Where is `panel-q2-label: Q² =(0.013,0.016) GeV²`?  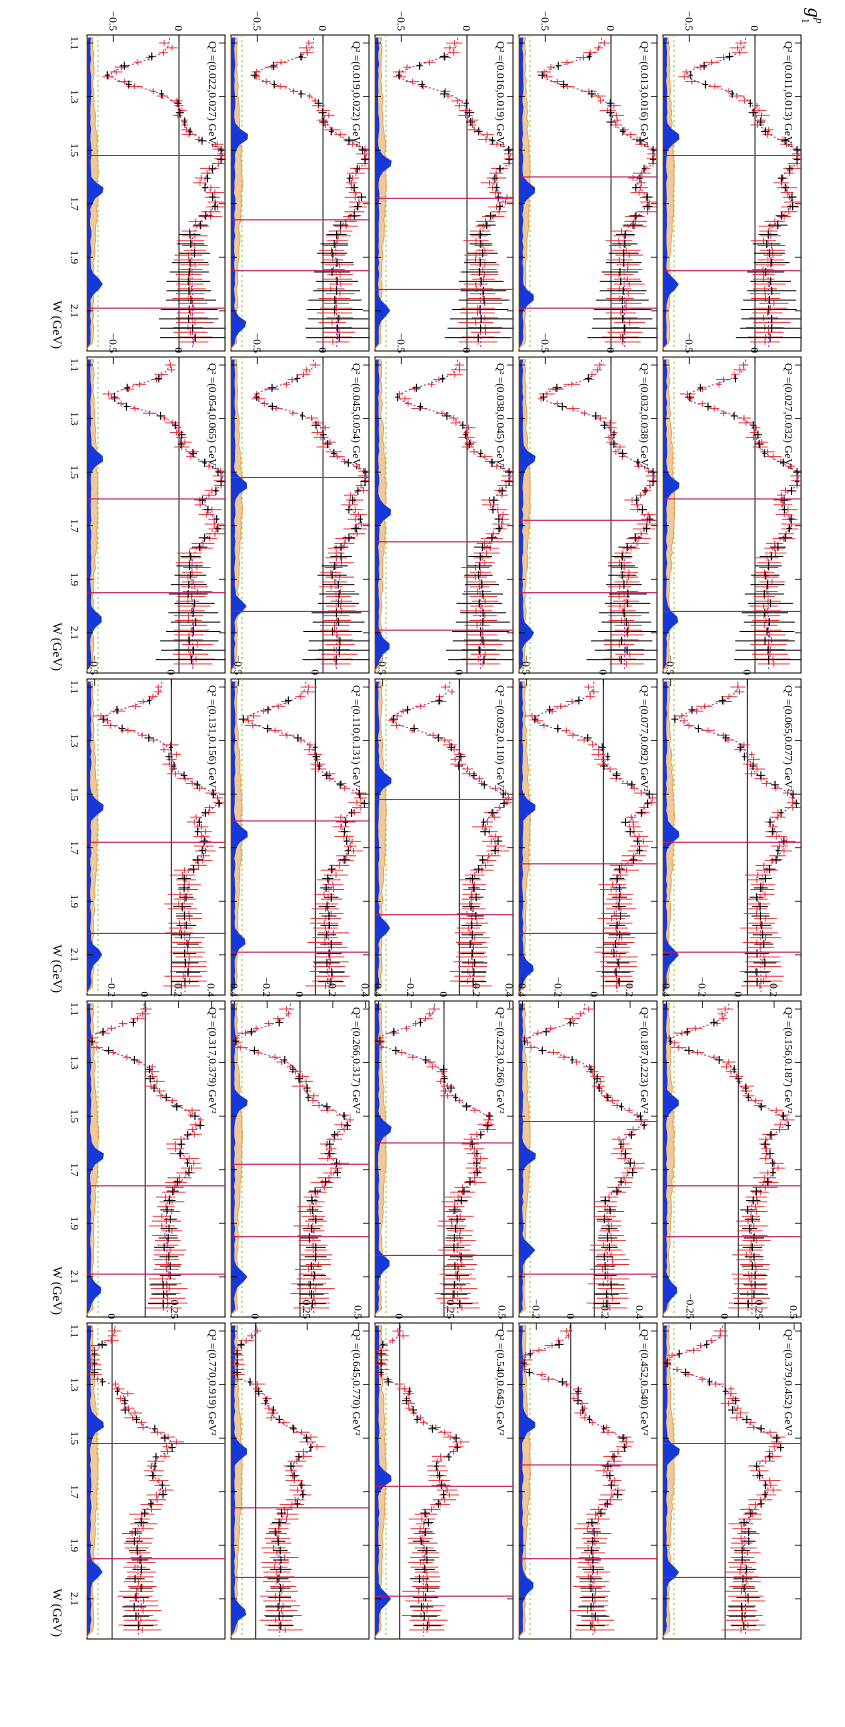 panel-q2-label: Q² =(0.013,0.016) GeV² is located at coordinates (644, 94).